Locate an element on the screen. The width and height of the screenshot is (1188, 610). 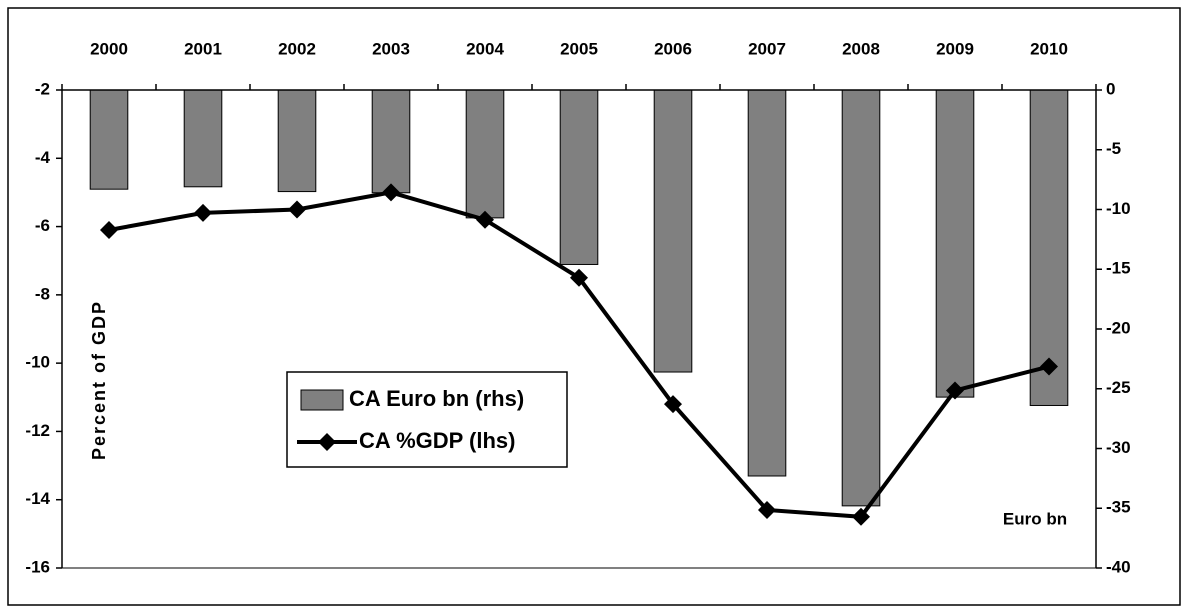
y2-tick-label: -20 is located at coordinates (1118, 327).